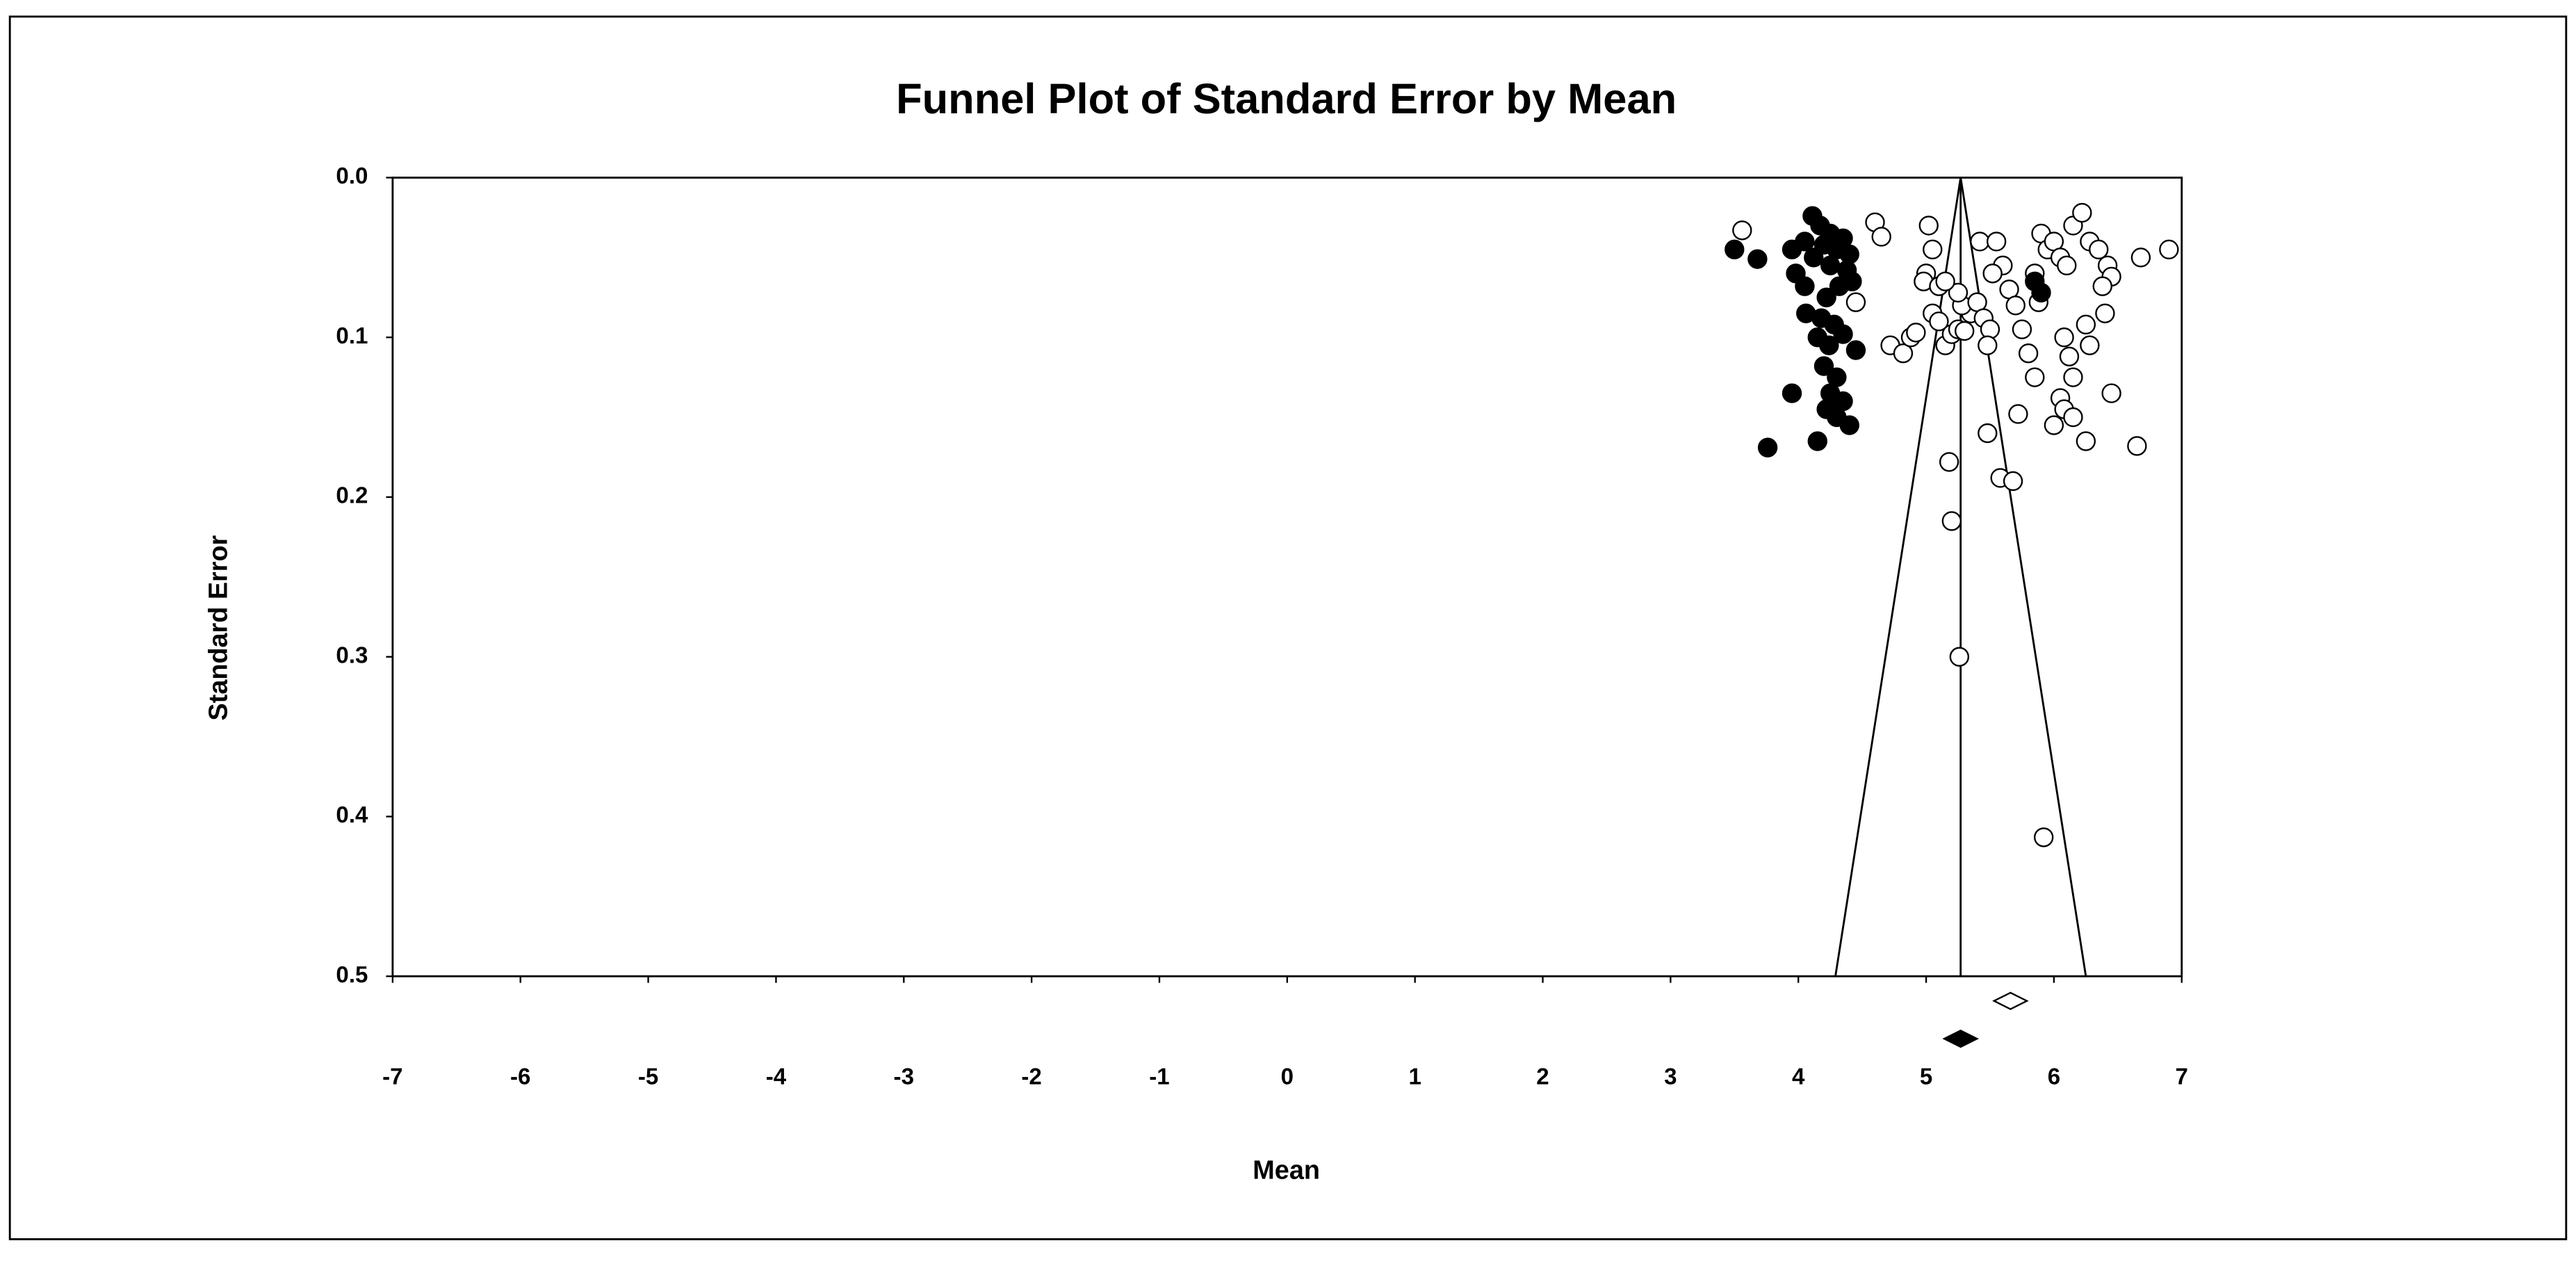 The image size is (2576, 1264). Describe the element at coordinates (352, 336) in the screenshot. I see `y-tick-label: 0.1` at that location.